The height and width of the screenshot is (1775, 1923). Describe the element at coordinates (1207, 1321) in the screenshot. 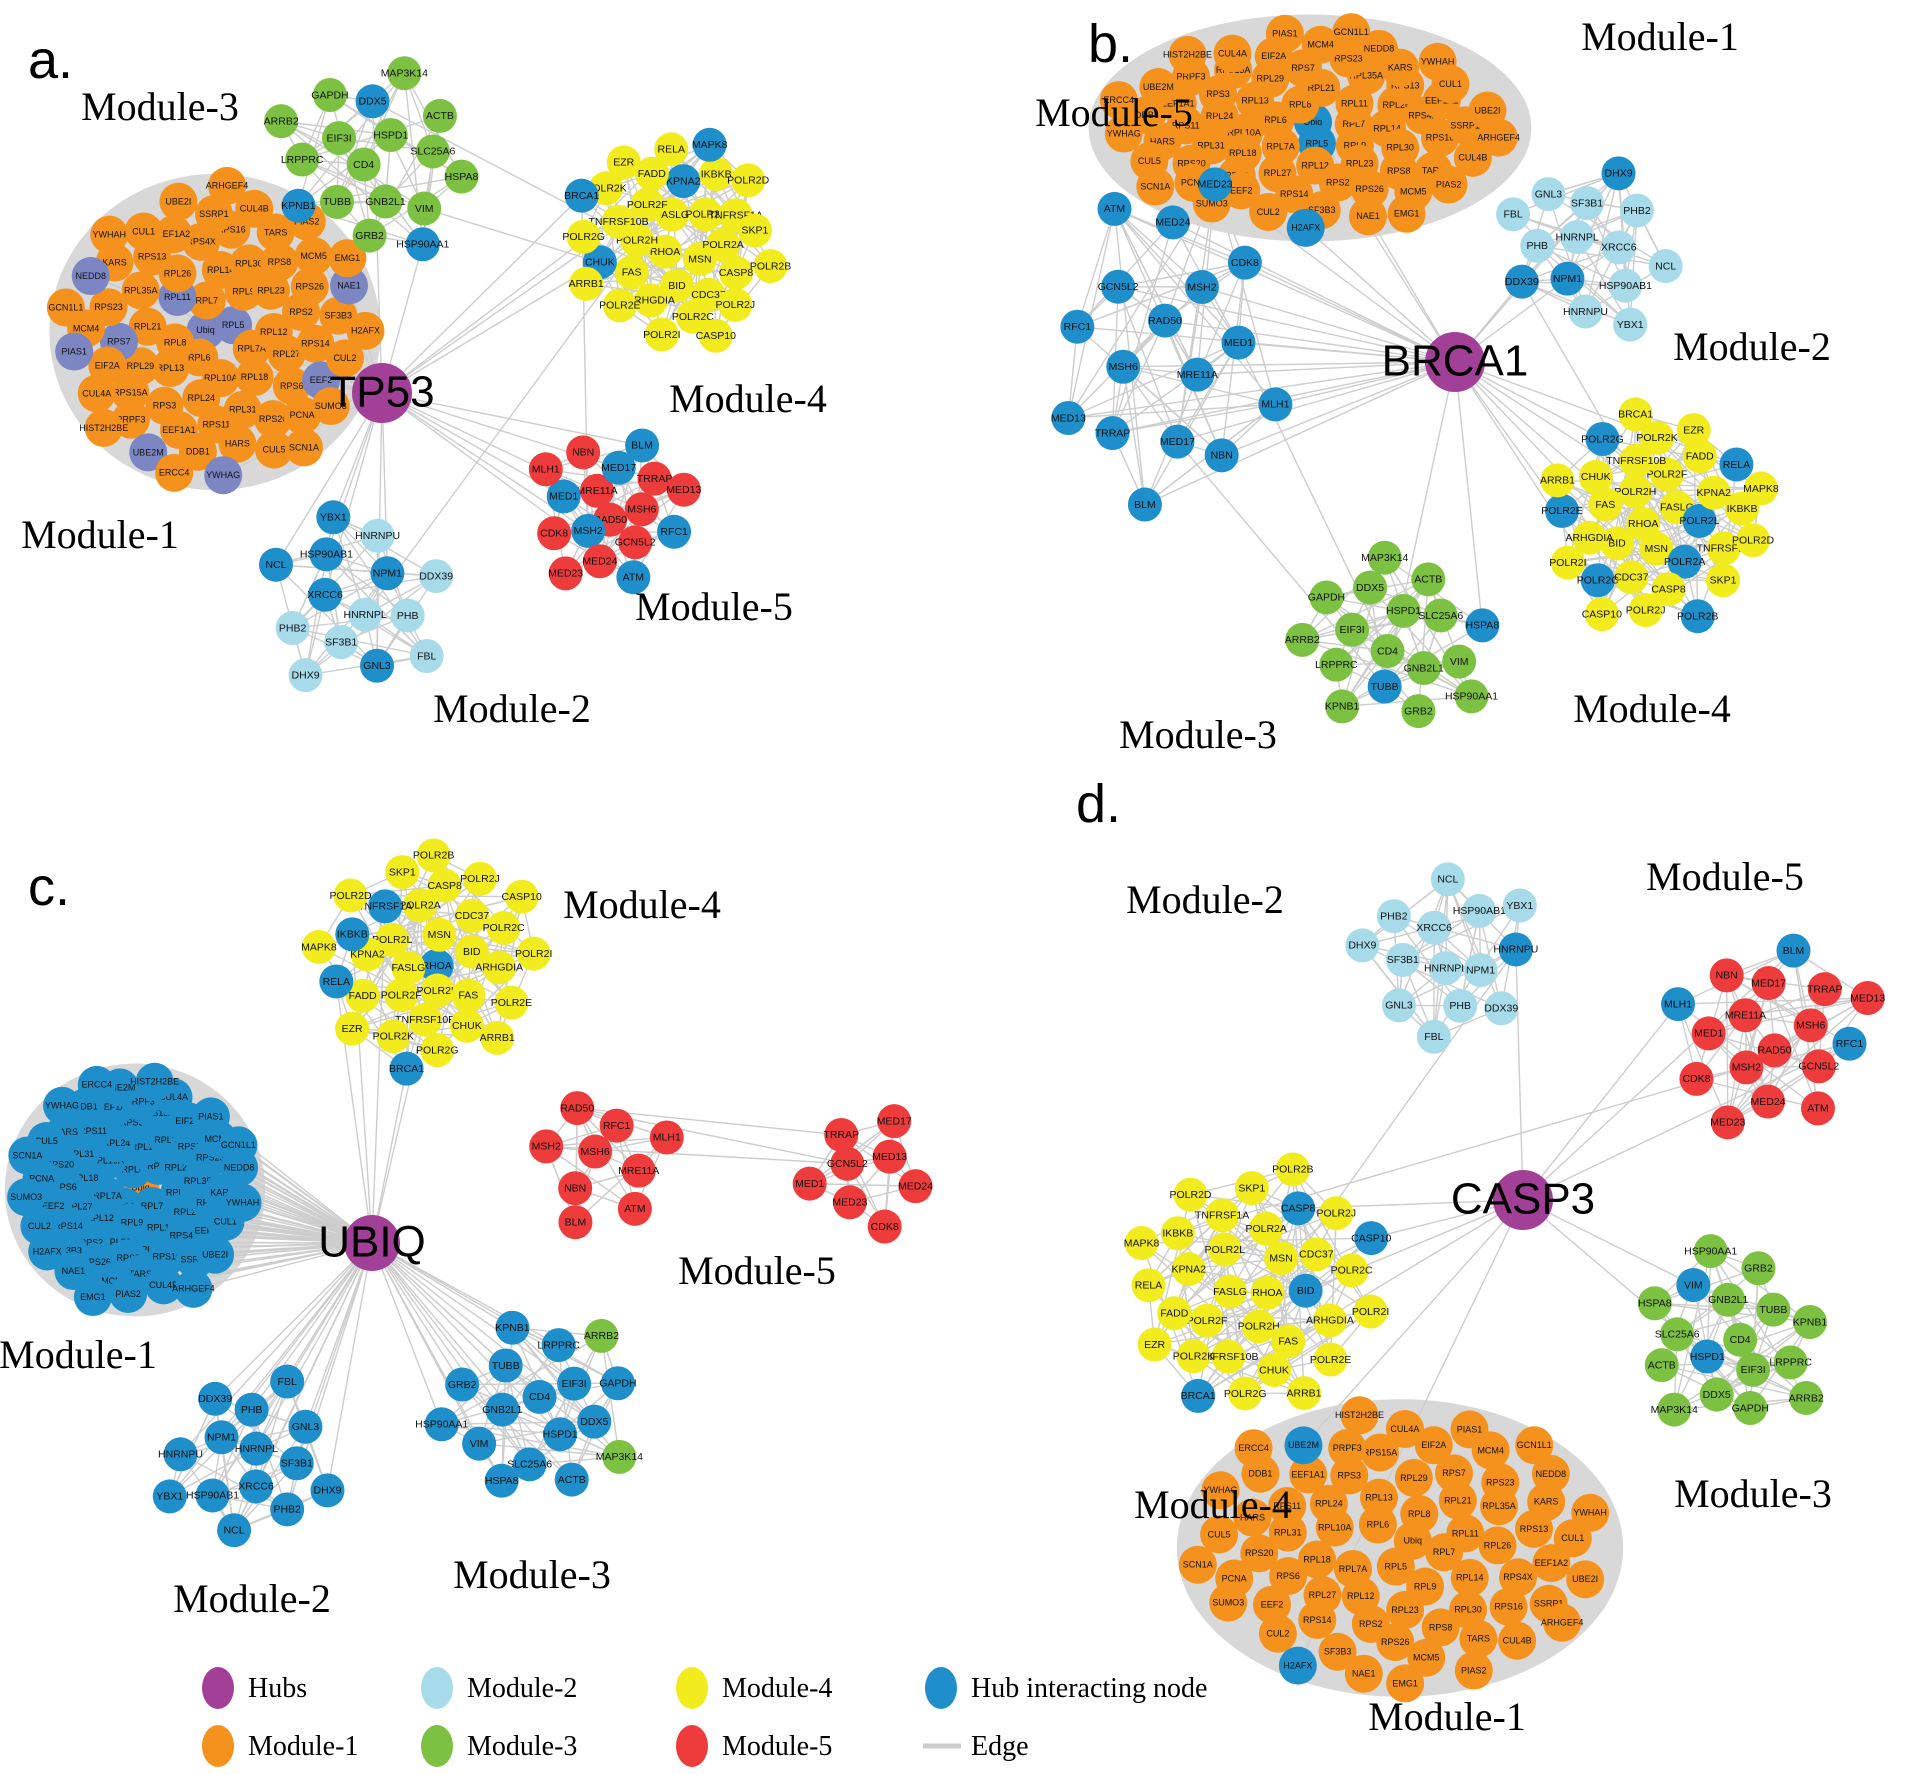

I see `node-label: POLR2F` at that location.